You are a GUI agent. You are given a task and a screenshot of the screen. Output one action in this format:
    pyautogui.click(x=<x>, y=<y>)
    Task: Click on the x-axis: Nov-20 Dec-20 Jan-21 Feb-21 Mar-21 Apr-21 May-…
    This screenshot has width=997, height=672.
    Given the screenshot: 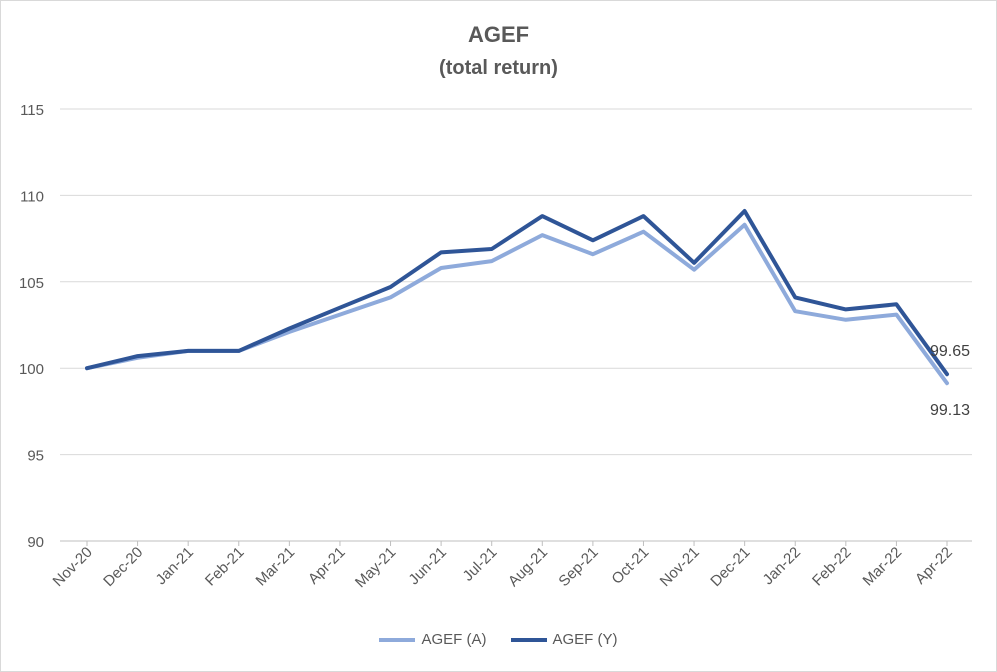 What is the action you would take?
    pyautogui.click(x=511, y=565)
    